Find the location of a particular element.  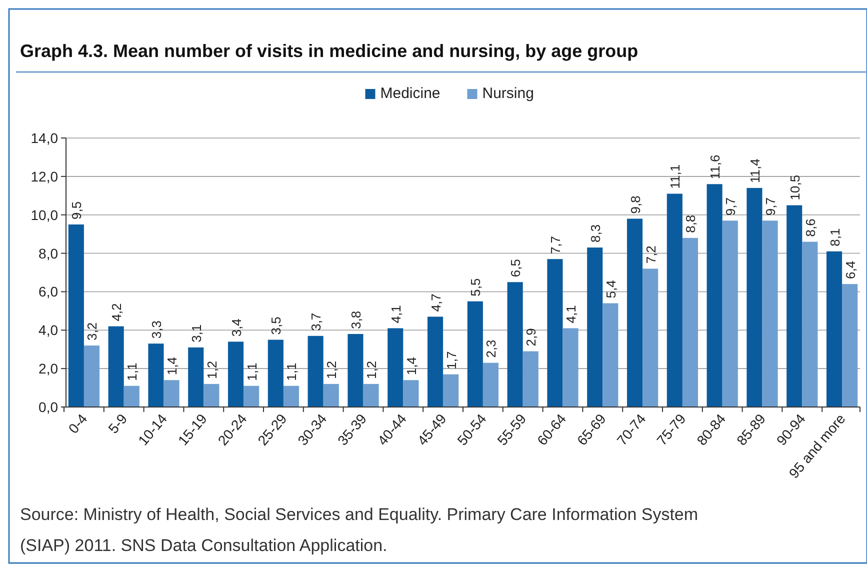

data-label: 5,4 is located at coordinates (610, 289).